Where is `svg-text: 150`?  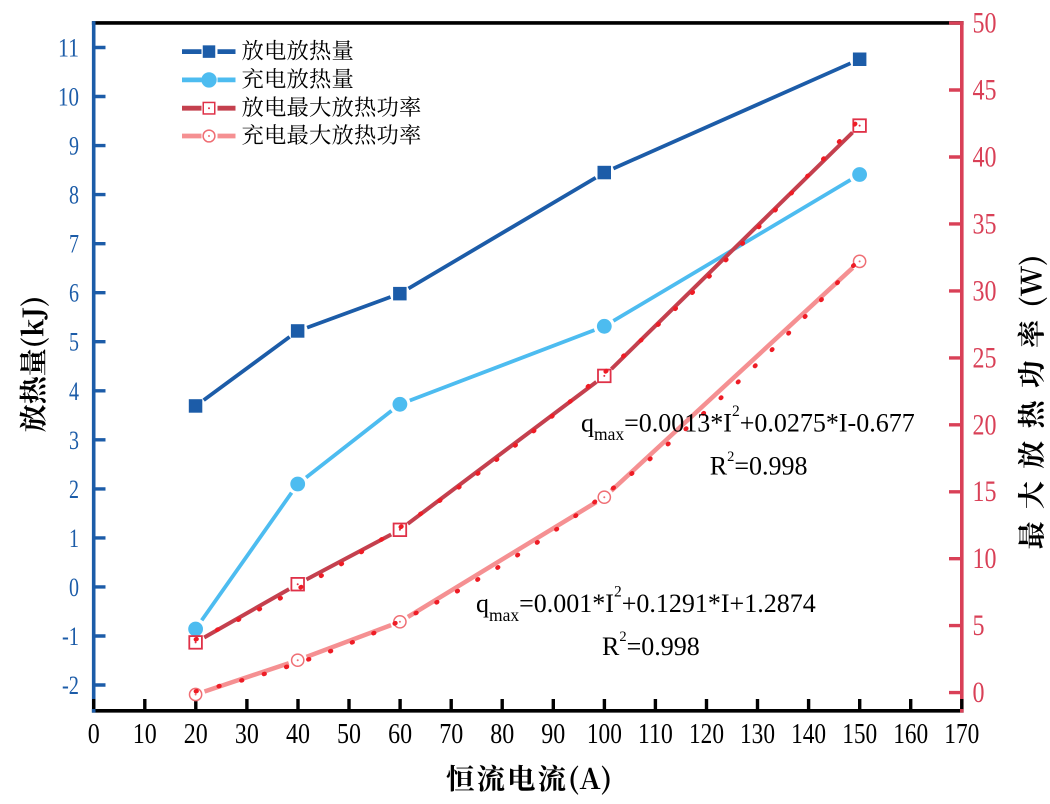
svg-text: 150 is located at coordinates (859, 734).